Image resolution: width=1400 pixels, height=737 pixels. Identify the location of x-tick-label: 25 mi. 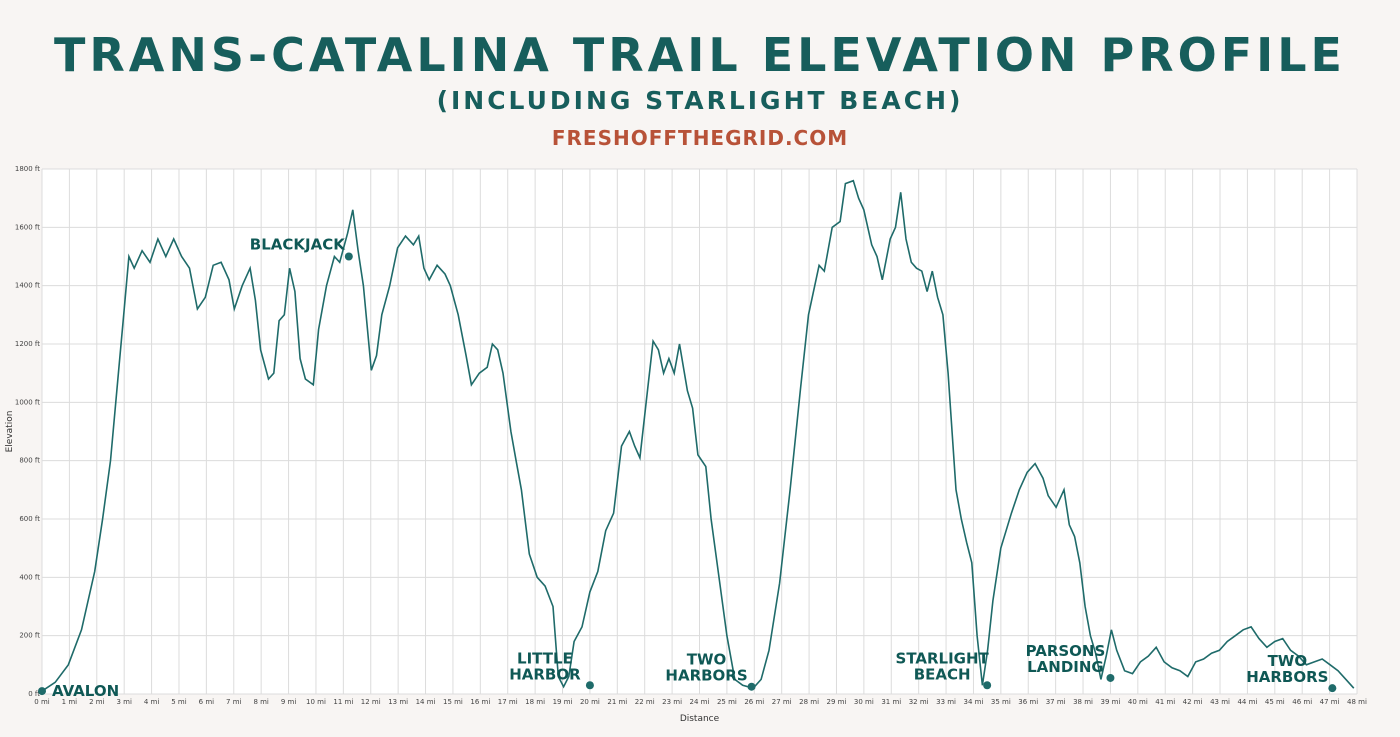
(727, 702).